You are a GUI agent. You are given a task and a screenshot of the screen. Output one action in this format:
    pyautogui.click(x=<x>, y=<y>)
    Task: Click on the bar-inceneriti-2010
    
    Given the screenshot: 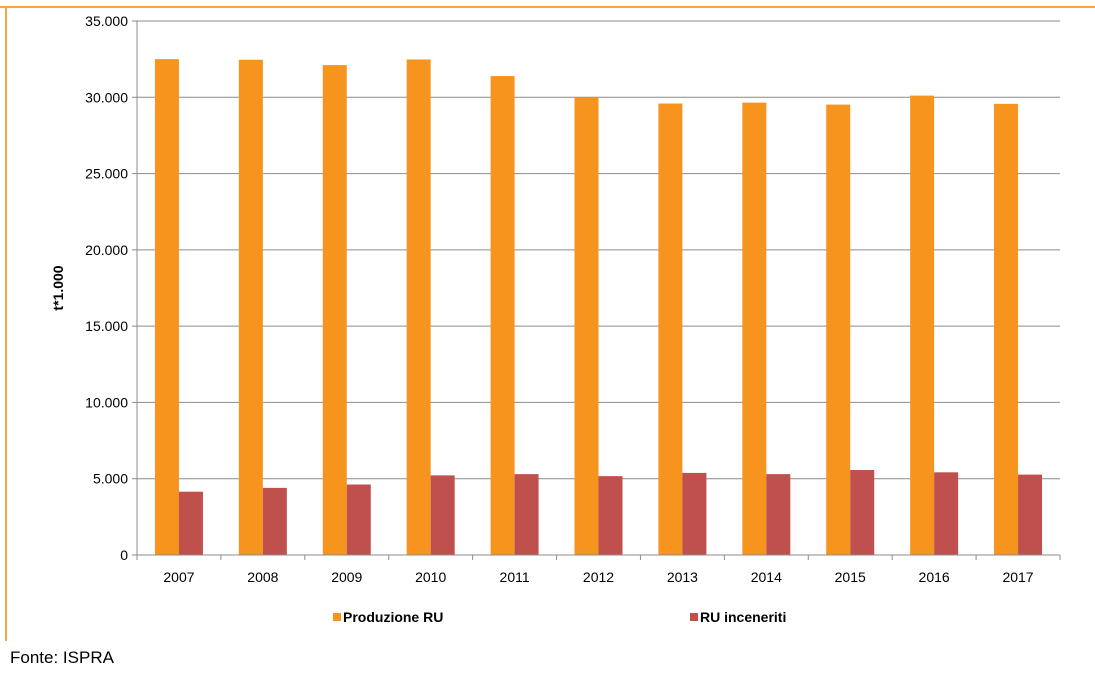 What is the action you would take?
    pyautogui.click(x=442, y=515)
    